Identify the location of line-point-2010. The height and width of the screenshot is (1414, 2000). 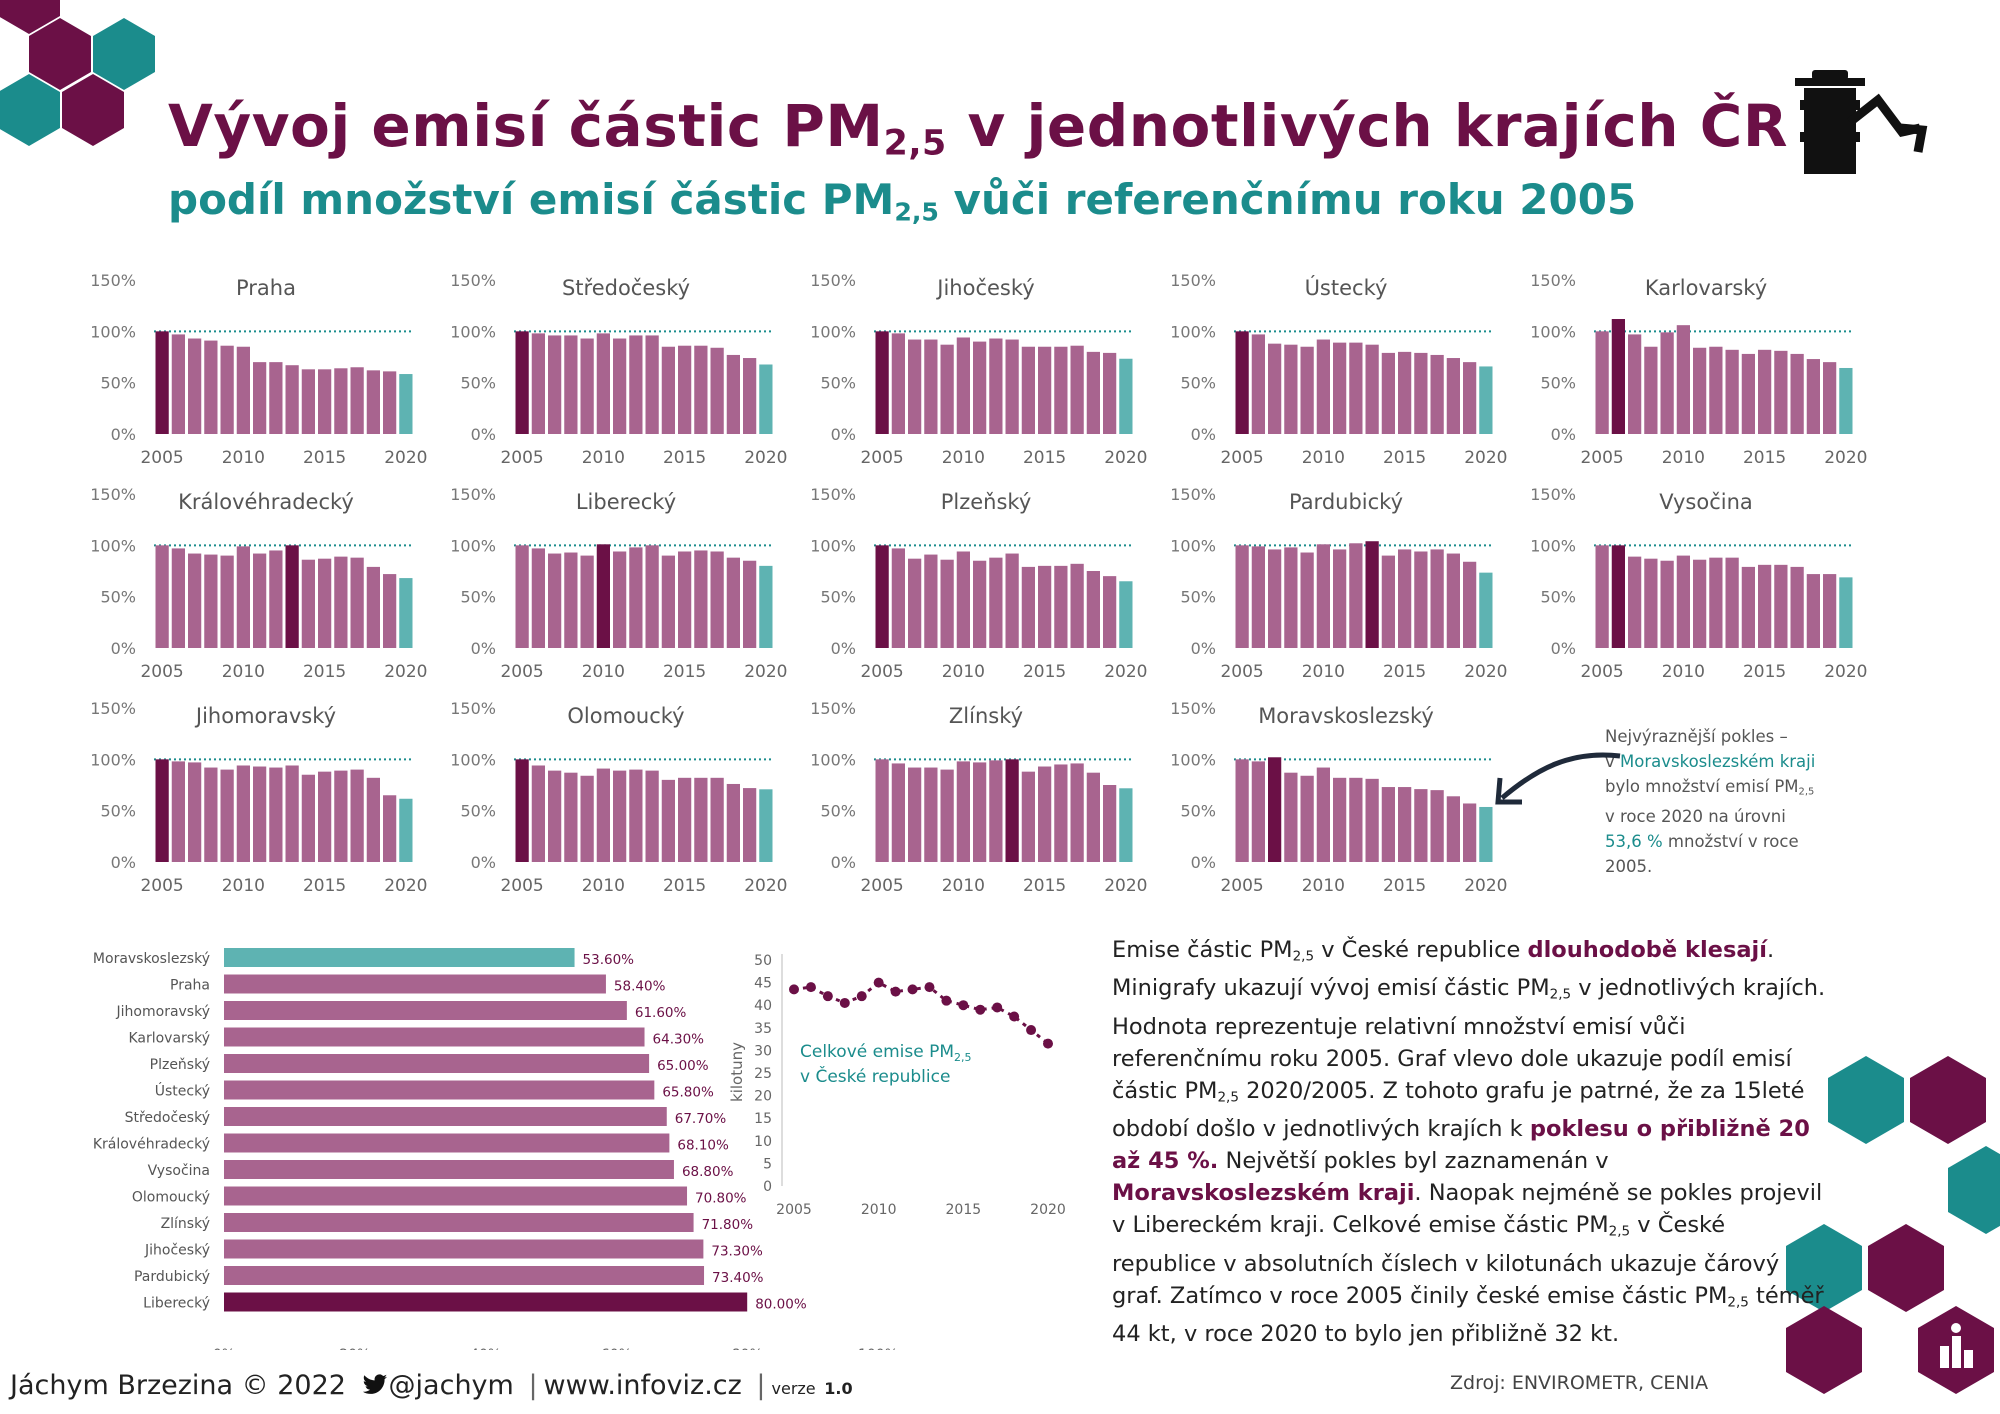
(878, 982).